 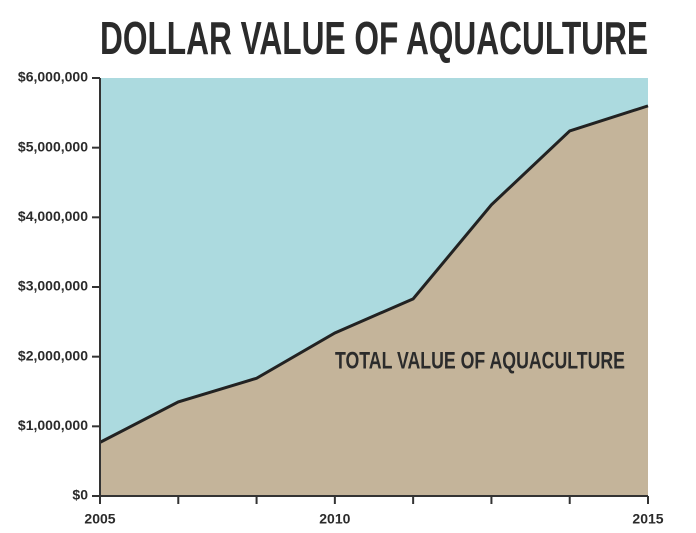 I want to click on y-tick-label: $2,000,000, so click(x=53, y=355).